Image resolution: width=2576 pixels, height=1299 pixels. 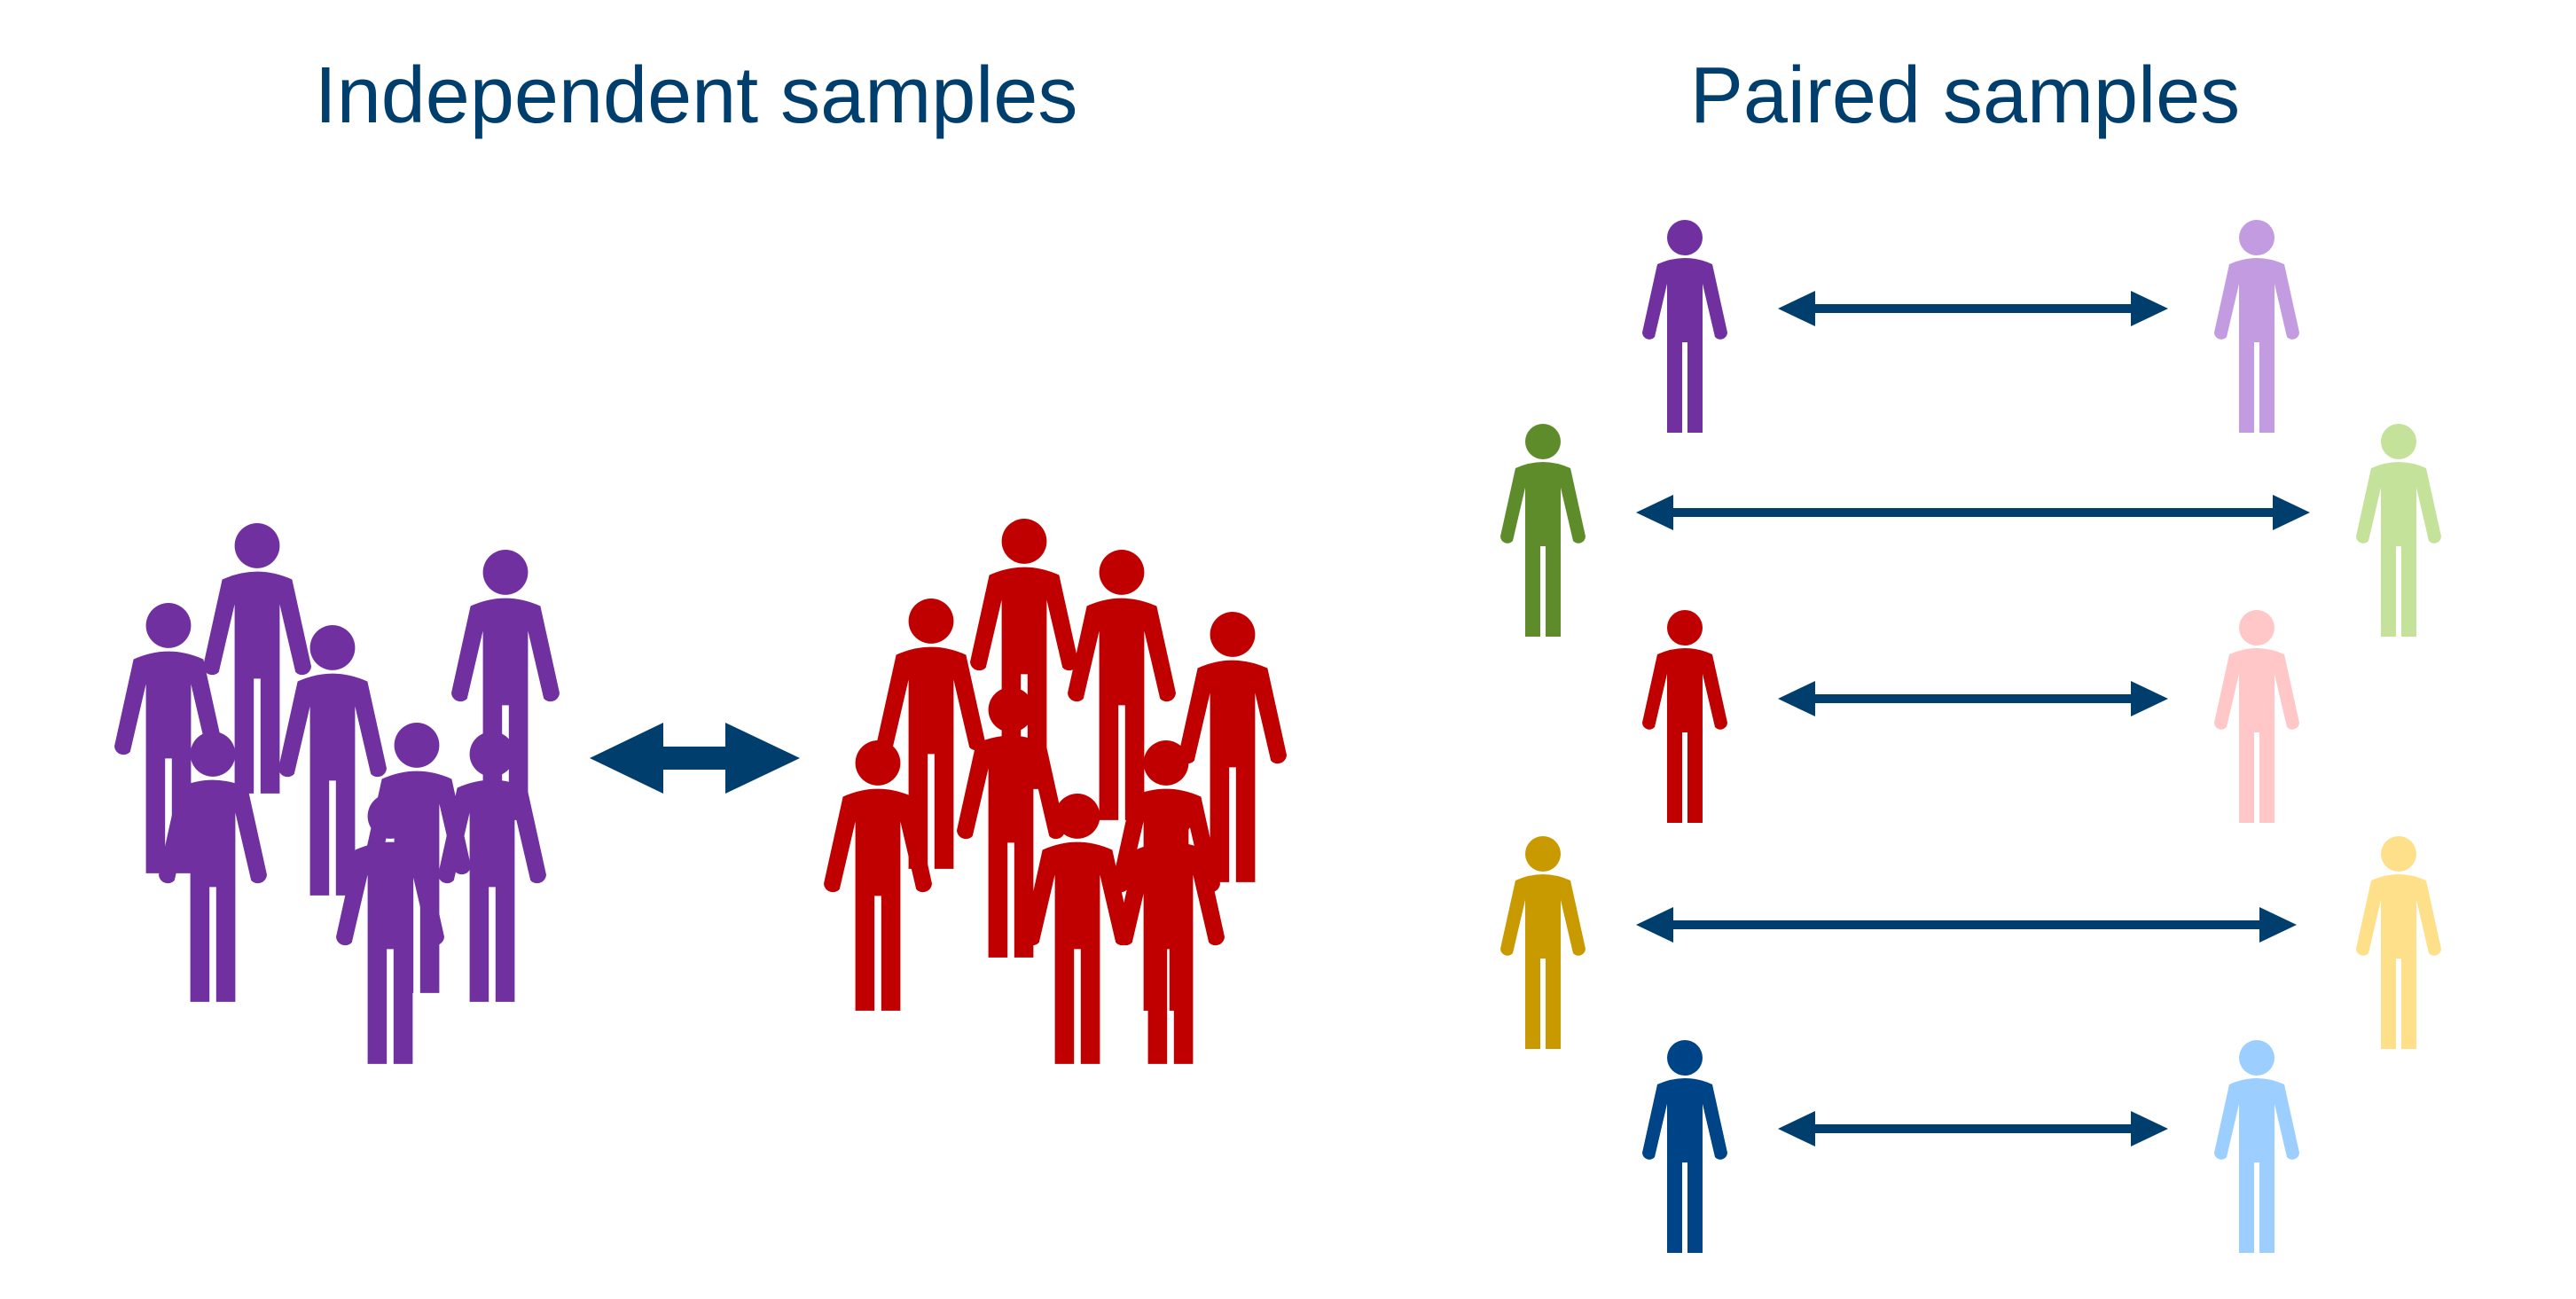 What do you see at coordinates (1965, 95) in the screenshot?
I see `paired-samples-title: Paired samples` at bounding box center [1965, 95].